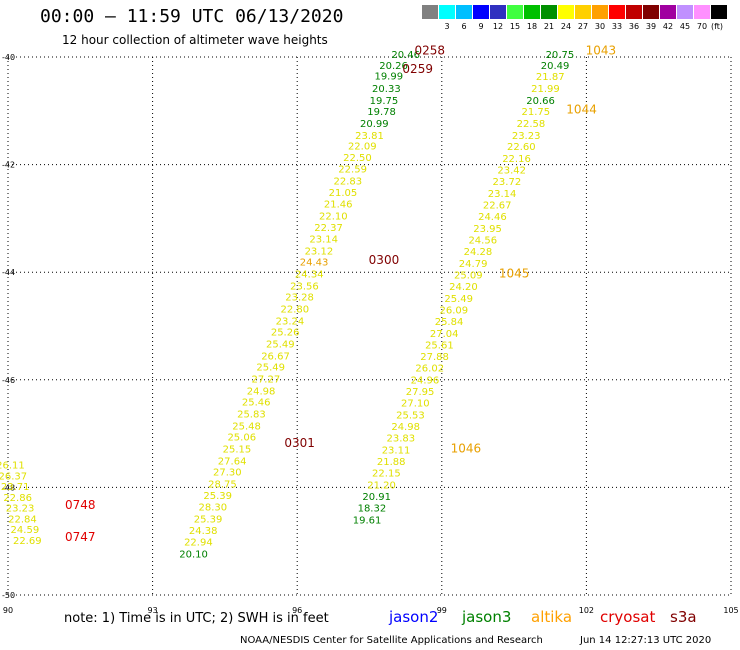  I want to click on wave-height-label: 21.20, so click(381, 485).